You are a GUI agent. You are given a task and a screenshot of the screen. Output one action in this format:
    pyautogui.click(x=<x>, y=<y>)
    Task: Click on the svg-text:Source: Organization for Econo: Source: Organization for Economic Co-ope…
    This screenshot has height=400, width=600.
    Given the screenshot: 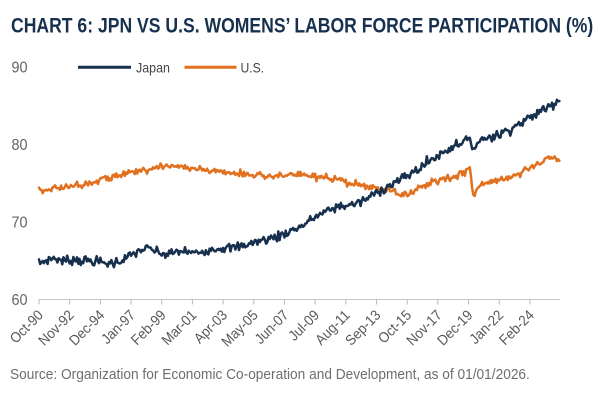 What is the action you would take?
    pyautogui.click(x=270, y=374)
    